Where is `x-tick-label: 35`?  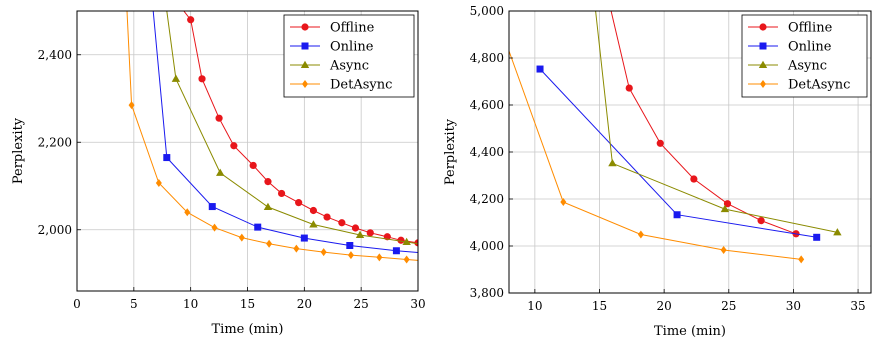 x-tick-label: 35 is located at coordinates (857, 306).